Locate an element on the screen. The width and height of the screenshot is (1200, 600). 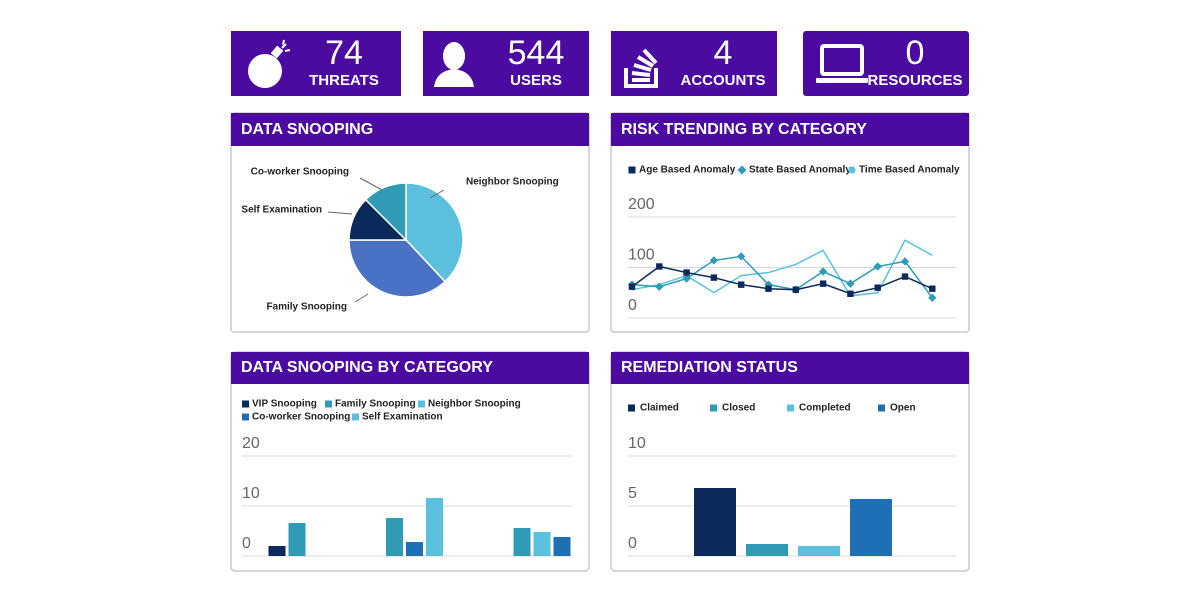
bomb-icon is located at coordinates (269, 63).